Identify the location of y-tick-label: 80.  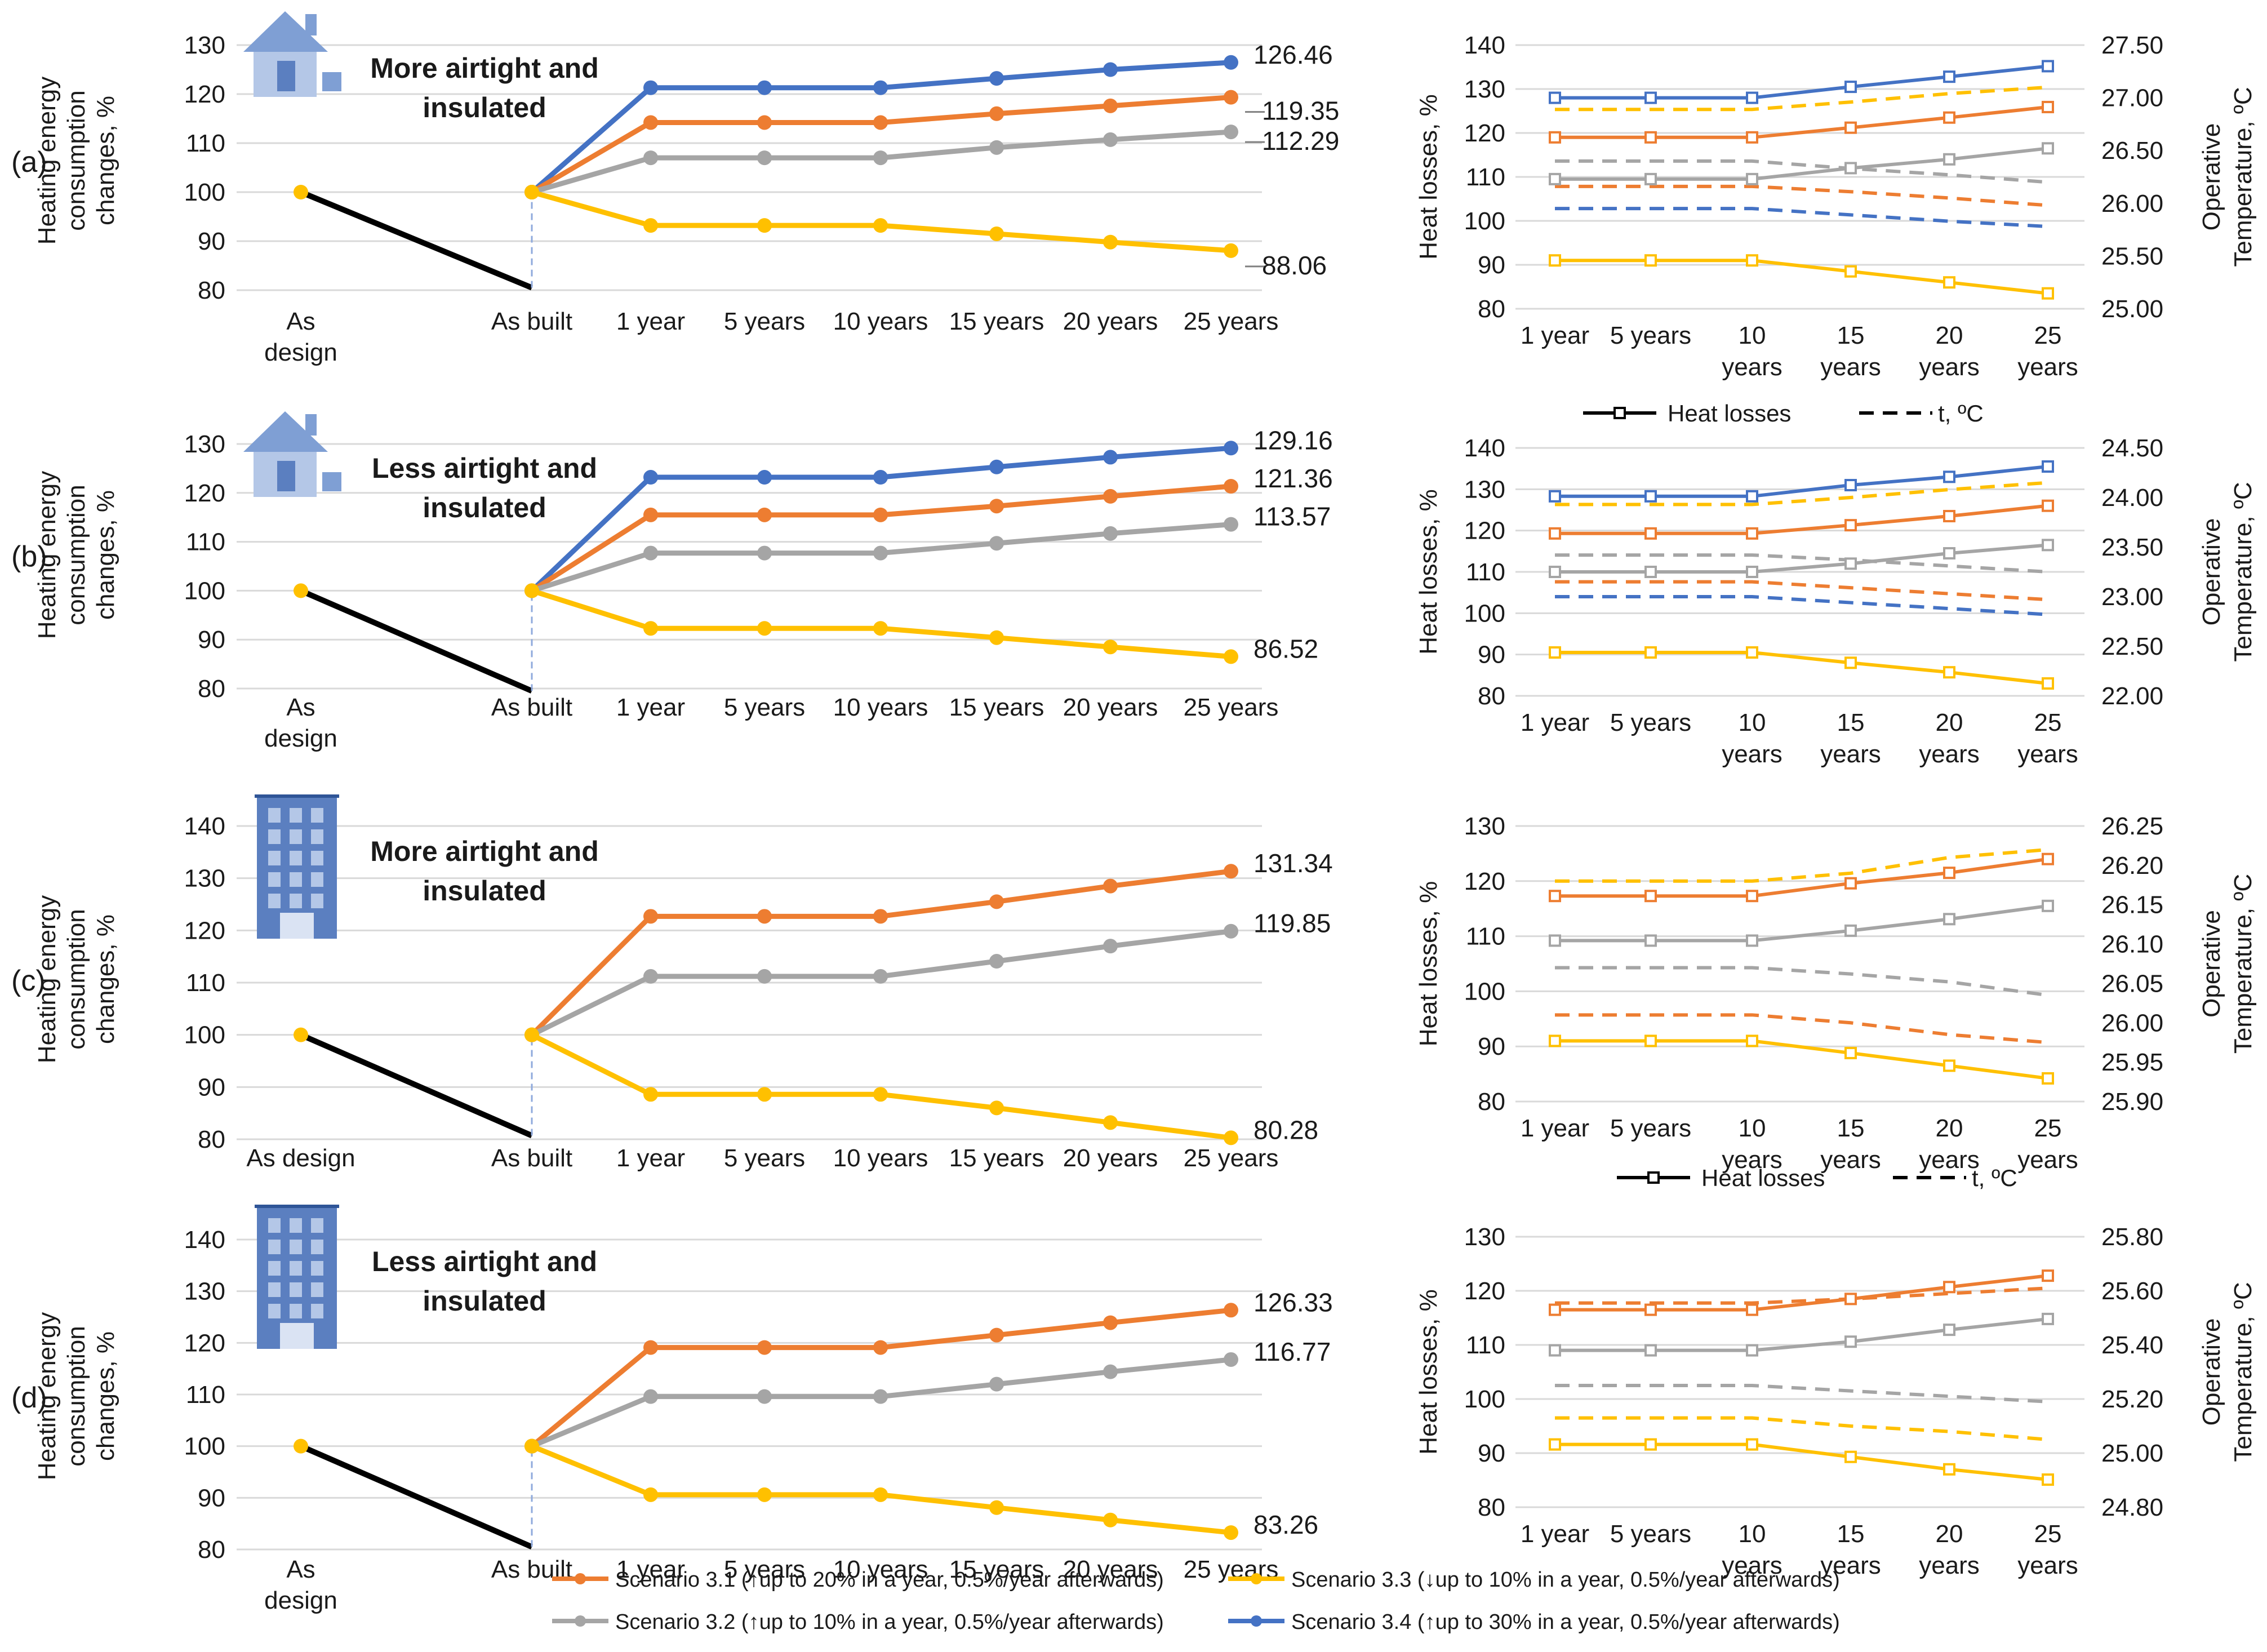
(1491, 309).